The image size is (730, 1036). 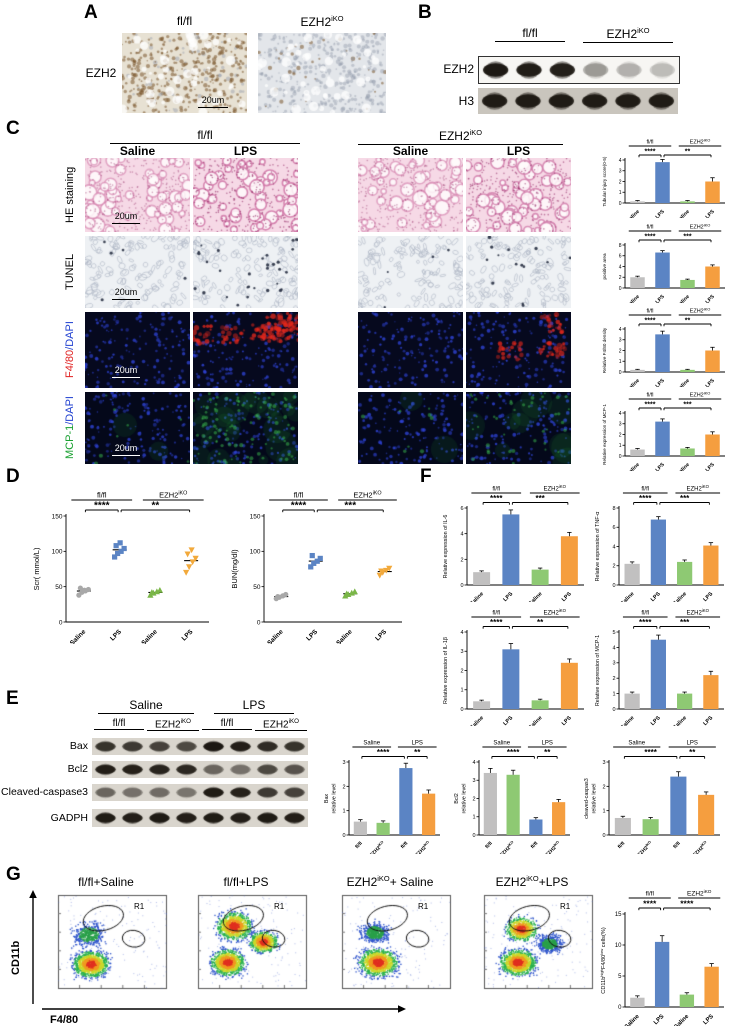 What do you see at coordinates (613, 509) in the screenshot?
I see `svg-text: 8` at bounding box center [613, 509].